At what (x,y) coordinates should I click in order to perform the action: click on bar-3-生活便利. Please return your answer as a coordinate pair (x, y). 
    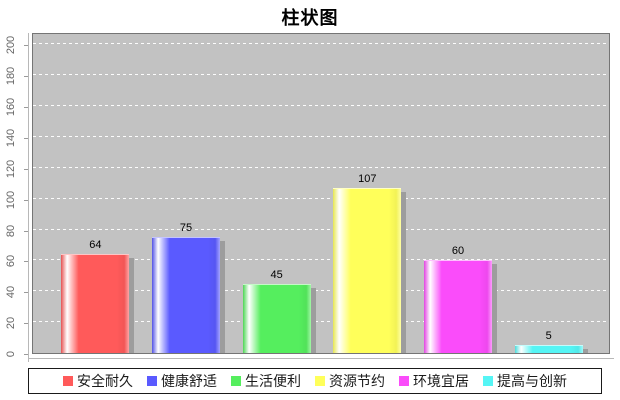
    Looking at the image, I should click on (276, 318).